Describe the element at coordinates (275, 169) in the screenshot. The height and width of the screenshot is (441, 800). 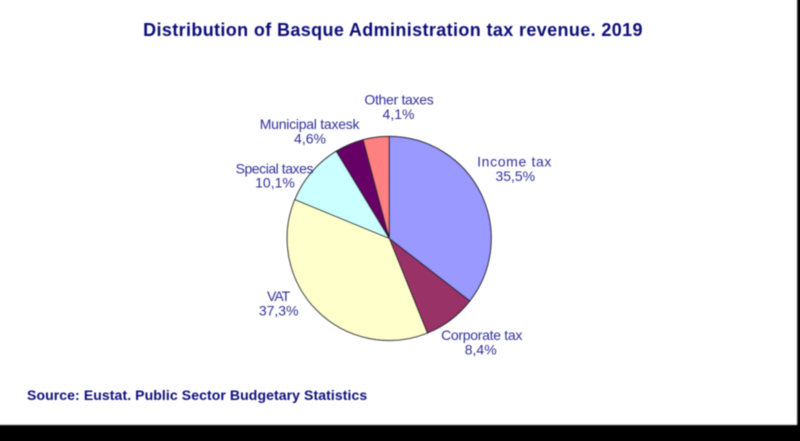
I see `svg-text: Special taxes` at that location.